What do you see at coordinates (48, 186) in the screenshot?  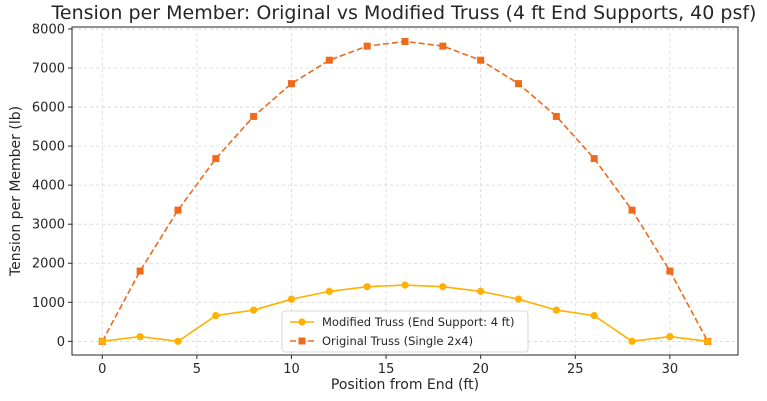 I see `y-tick-label: 4000` at bounding box center [48, 186].